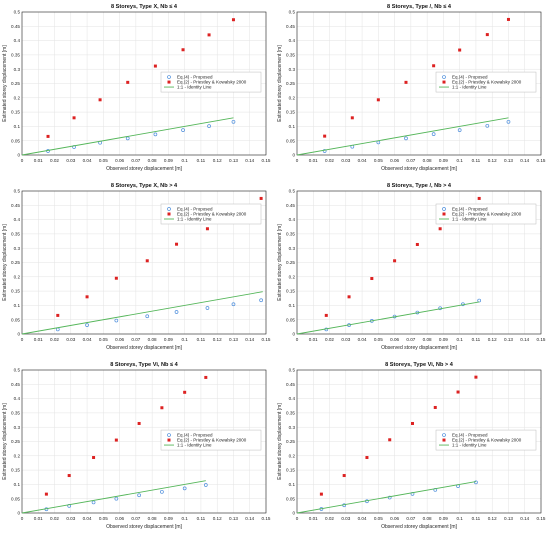  What do you see at coordinates (17, 276) in the screenshot?
I see `y-tick-label: 0.2` at bounding box center [17, 276].